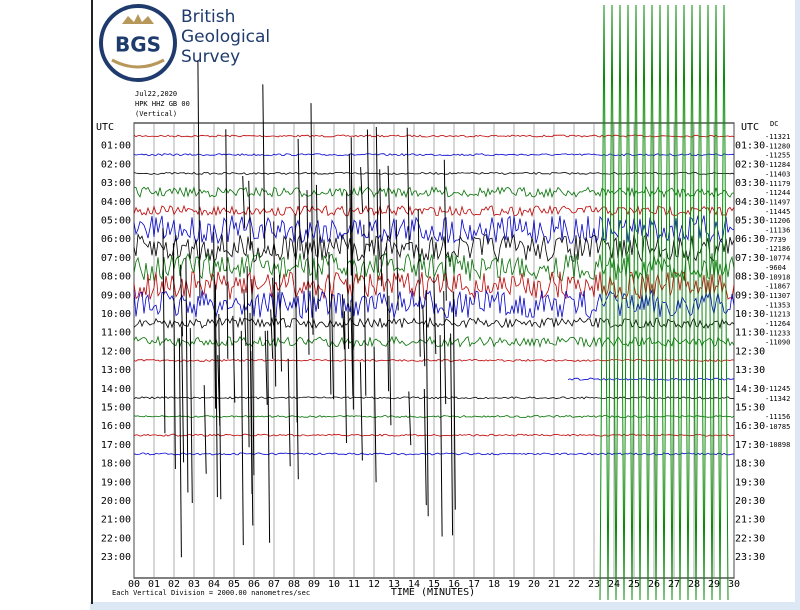  Describe the element at coordinates (116, 538) in the screenshot. I see `left-hour-label: 22:00` at that location.